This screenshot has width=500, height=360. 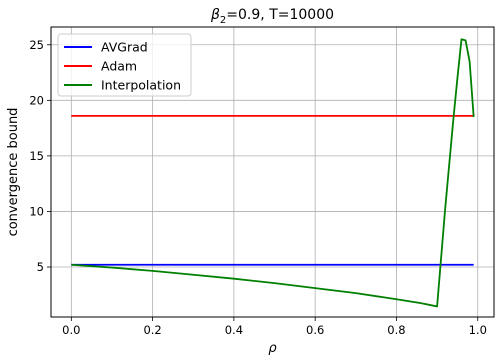 I want to click on legend-label-avgrad: AVGrad, so click(x=124, y=47).